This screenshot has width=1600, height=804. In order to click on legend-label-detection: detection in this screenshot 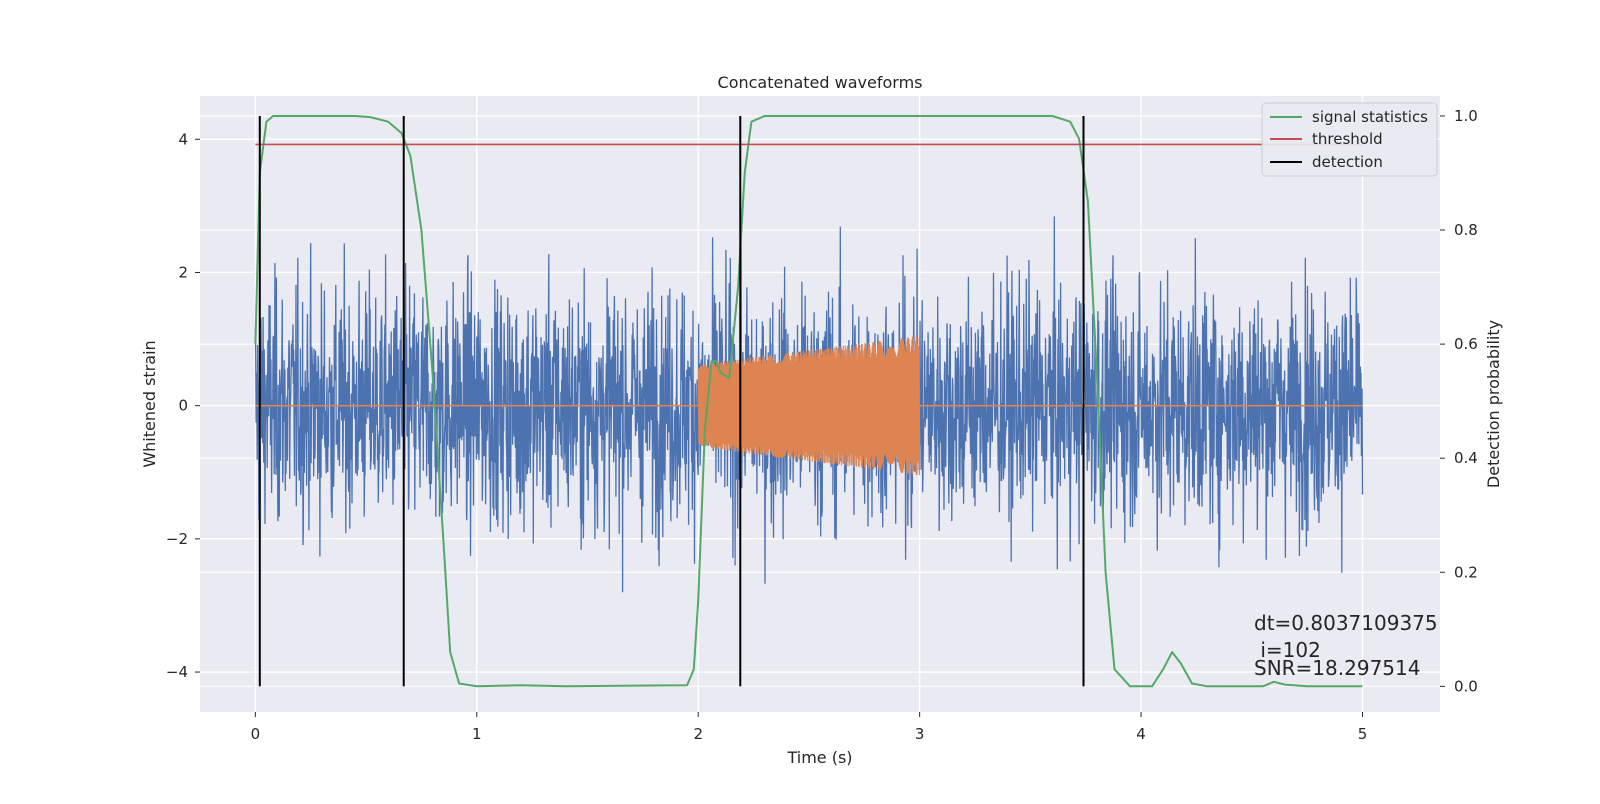, I will do `click(1347, 162)`.